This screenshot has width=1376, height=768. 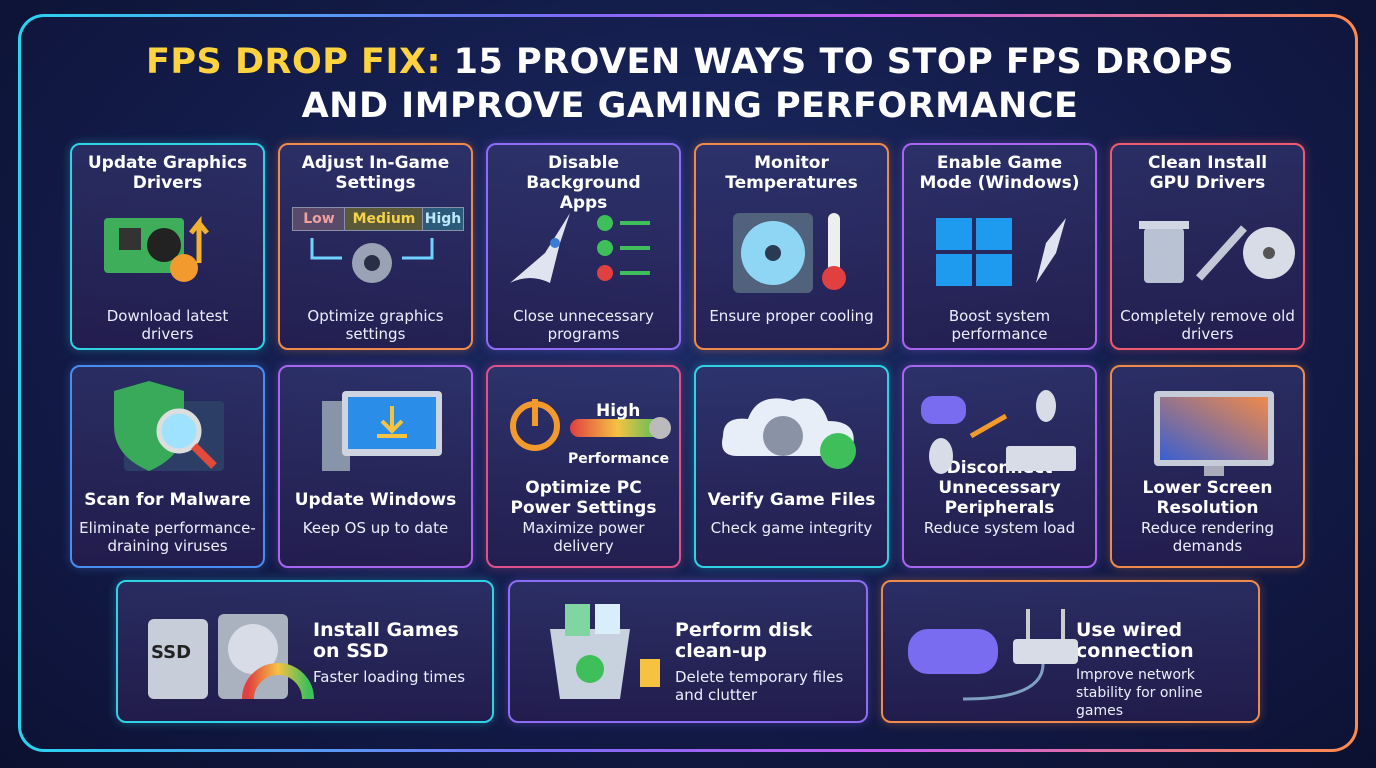 I want to click on card-title: Disable Background Apps, so click(x=583, y=183).